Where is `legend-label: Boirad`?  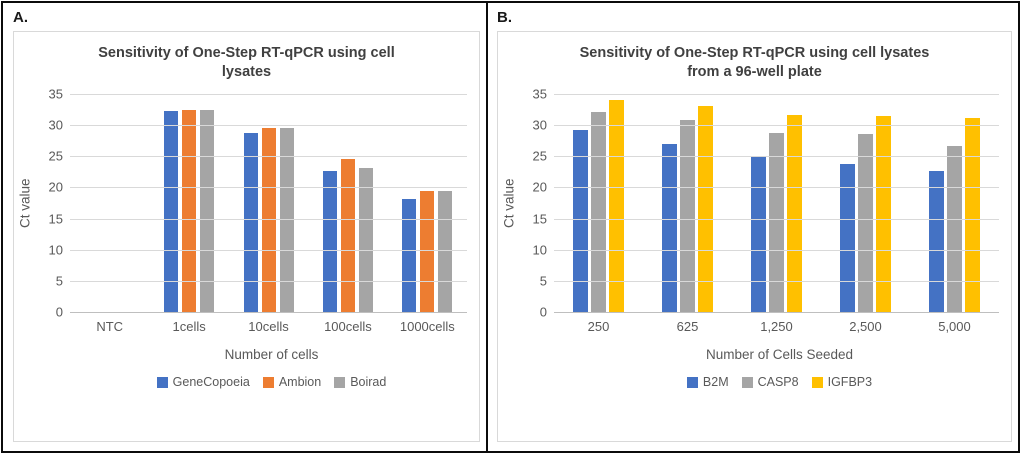
legend-label: Boirad is located at coordinates (368, 382).